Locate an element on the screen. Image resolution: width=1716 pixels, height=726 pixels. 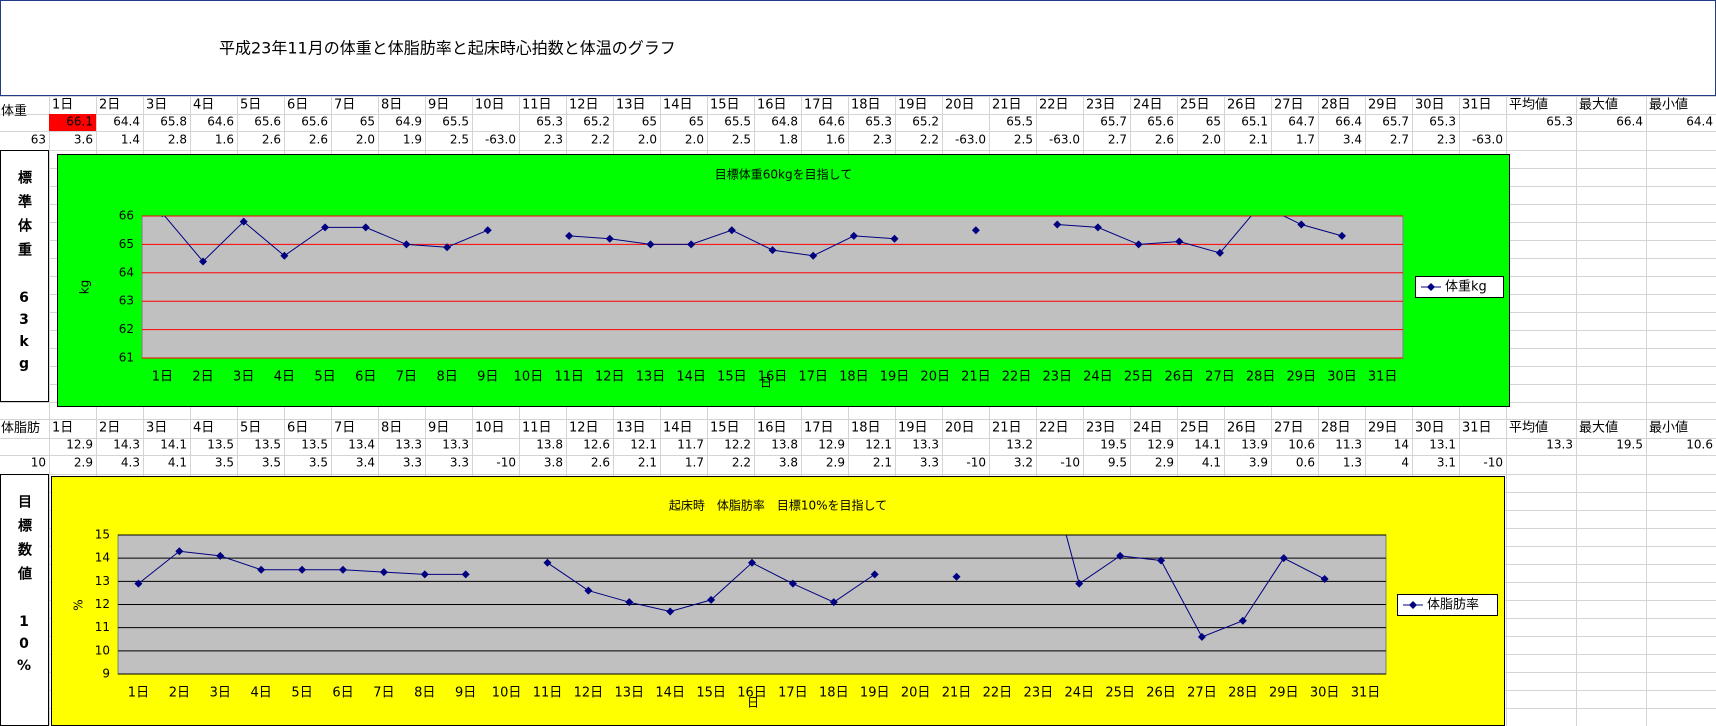
day-header: 14日 is located at coordinates (678, 428).